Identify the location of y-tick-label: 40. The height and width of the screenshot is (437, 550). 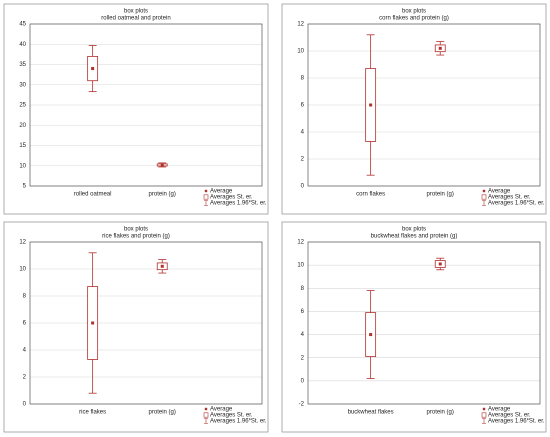
(22, 45).